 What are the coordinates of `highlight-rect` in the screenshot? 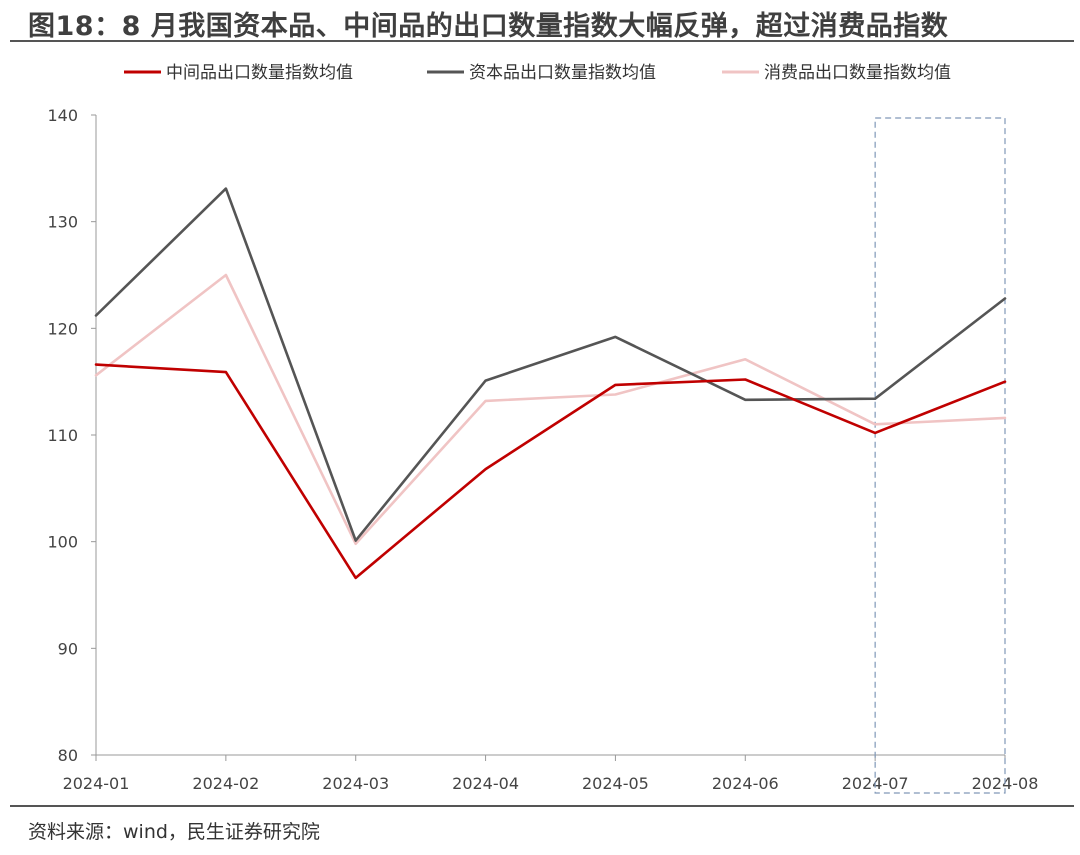 It's located at (940, 455).